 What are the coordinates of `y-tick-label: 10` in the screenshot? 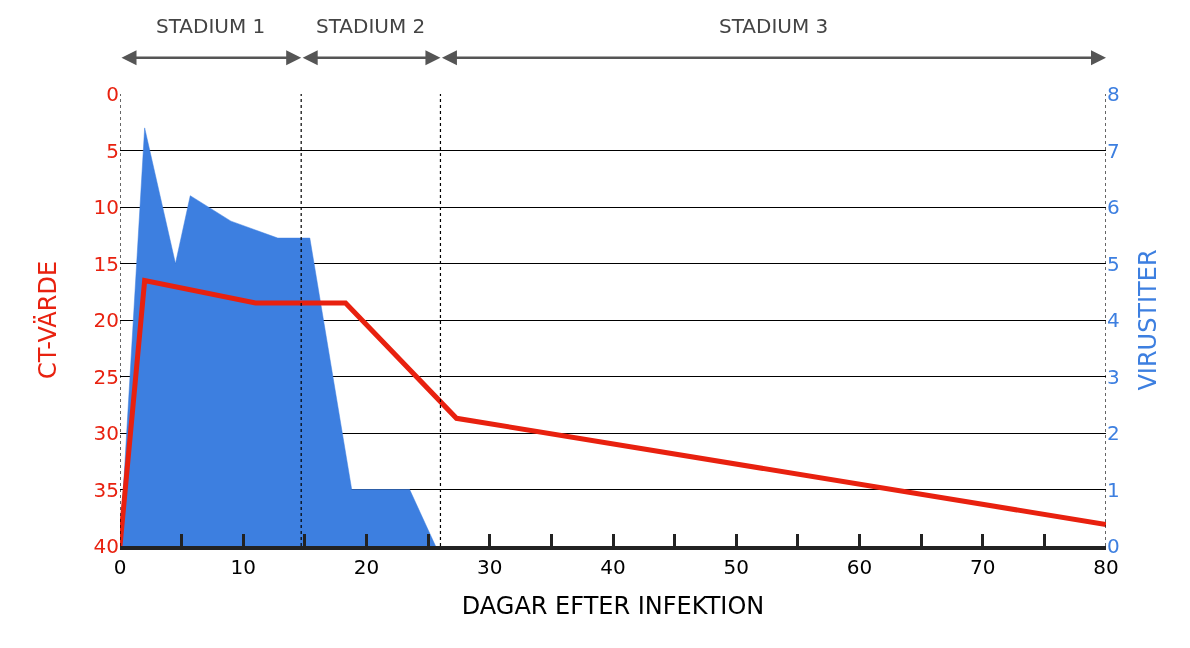 It's located at (106, 207).